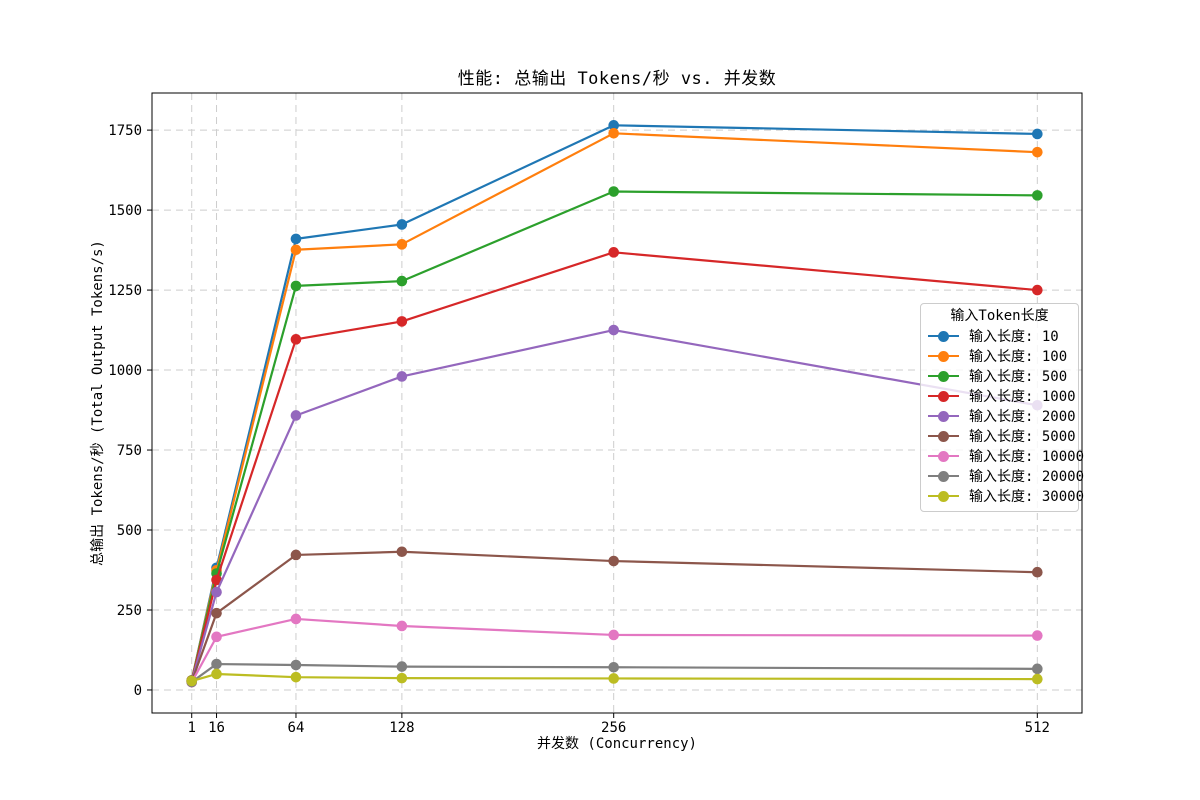  I want to click on legend-entry: 输入长度: 100, so click(999, 356).